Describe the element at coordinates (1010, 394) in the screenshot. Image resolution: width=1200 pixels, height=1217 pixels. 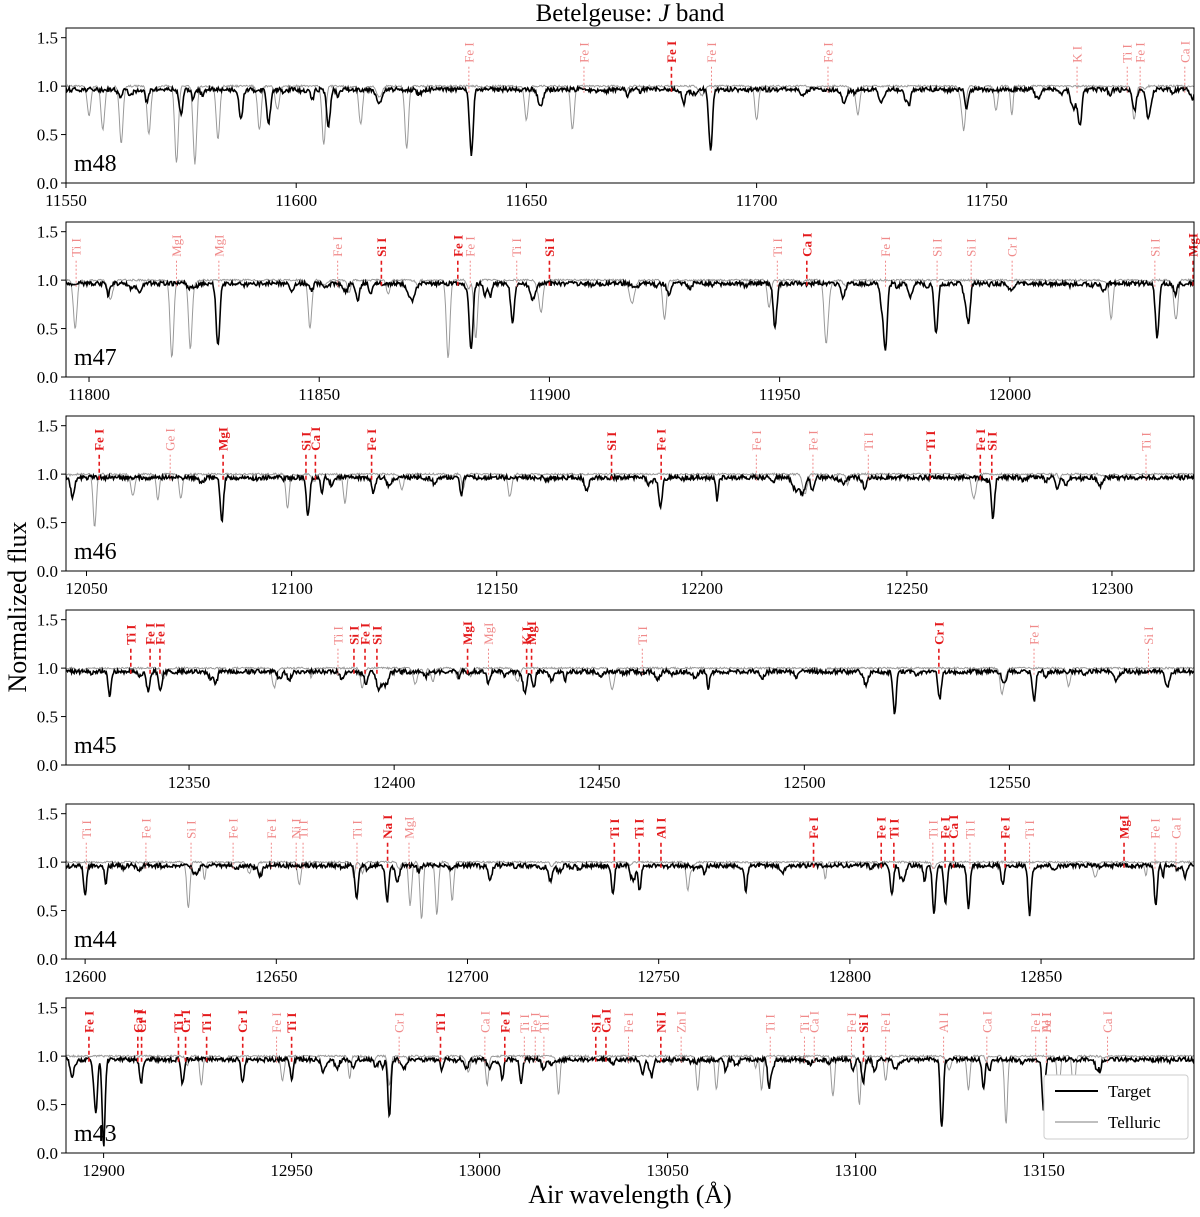
I see `x-tick-label: 12000` at that location.